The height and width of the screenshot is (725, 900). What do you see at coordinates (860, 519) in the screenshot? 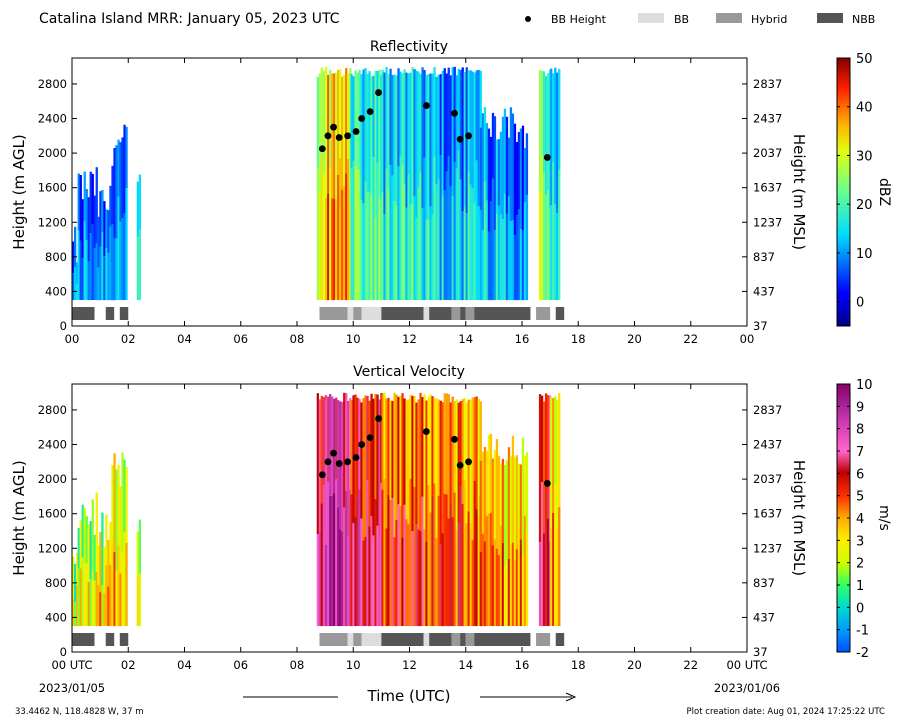
I see `colorbar-tick-label: 4` at bounding box center [860, 519].